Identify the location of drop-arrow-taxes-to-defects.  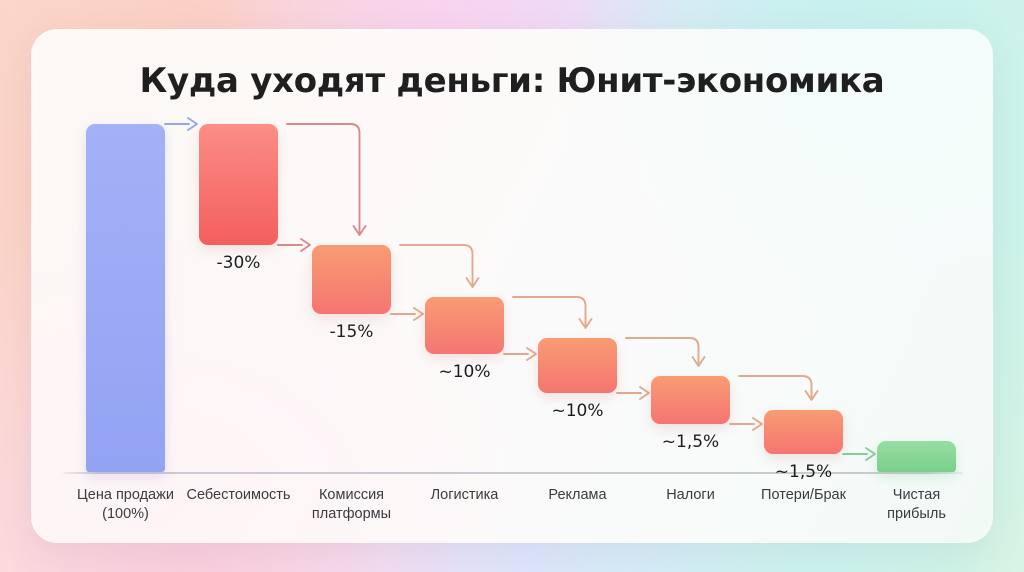
(811, 395).